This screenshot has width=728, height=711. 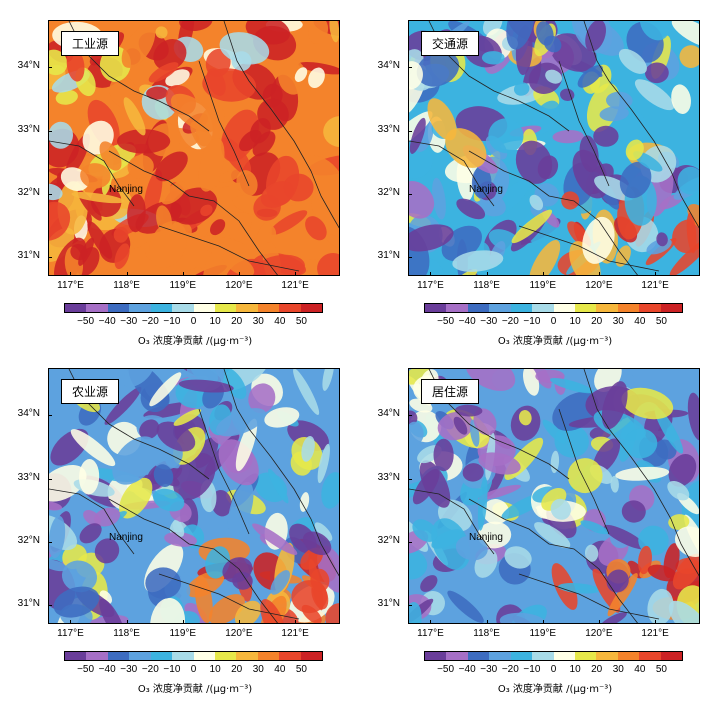 I want to click on x-tick-label: 118°E, so click(x=126, y=285).